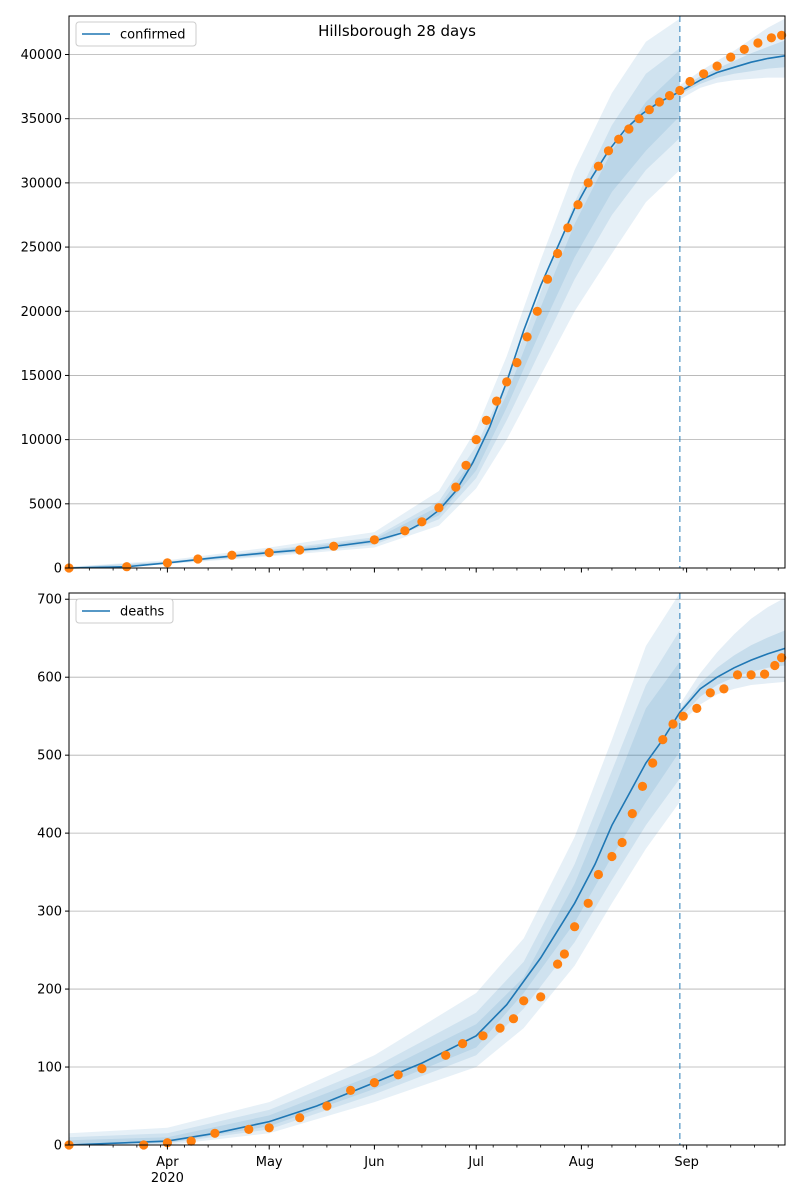 This screenshot has height=1200, width=800. I want to click on forecast-band-inner, so click(732, 674).